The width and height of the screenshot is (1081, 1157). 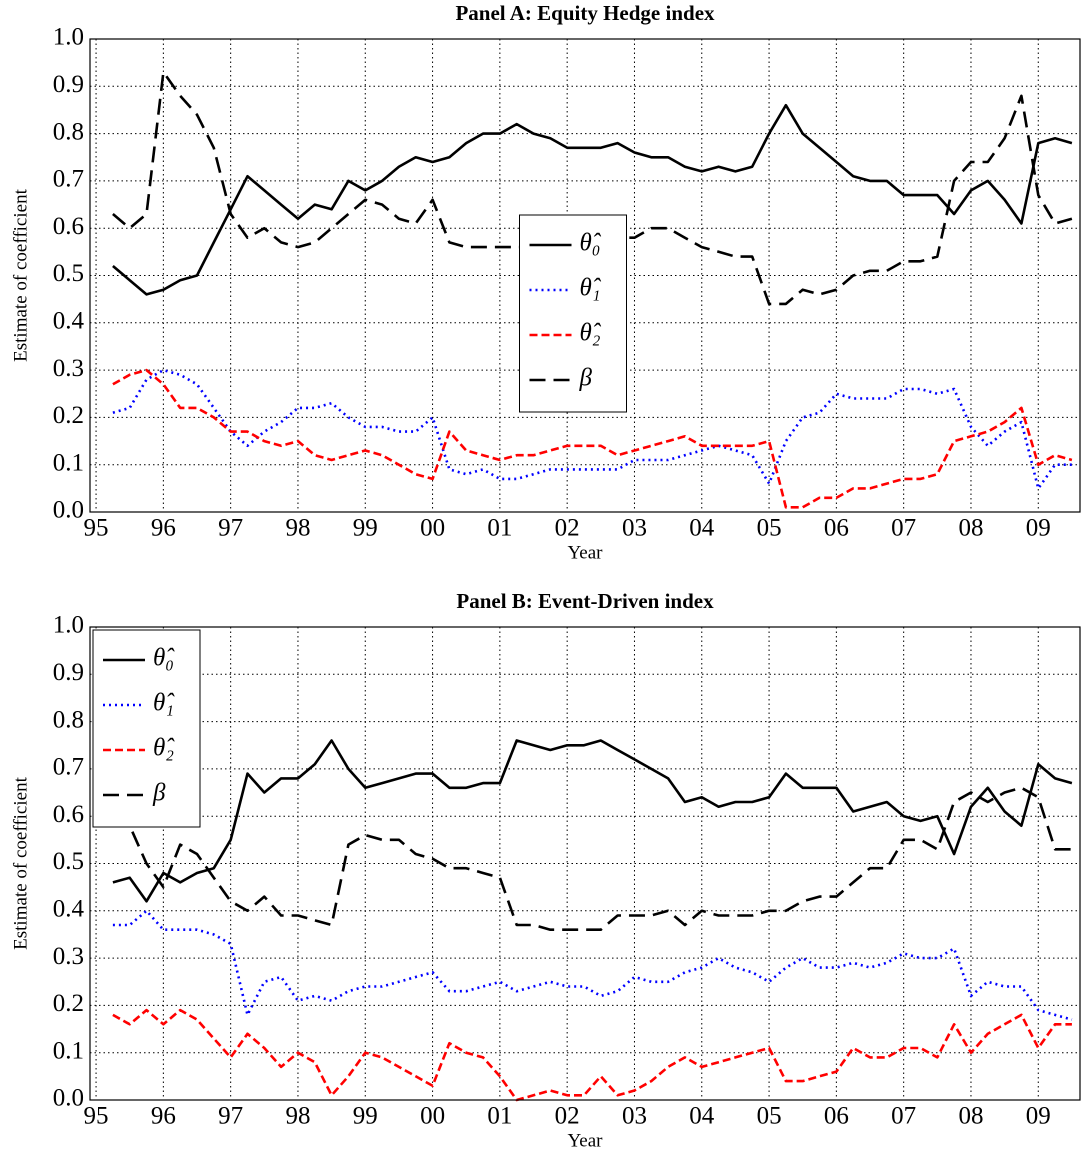 I want to click on chart-title: Panel B: Event-Driven index, so click(x=585, y=601).